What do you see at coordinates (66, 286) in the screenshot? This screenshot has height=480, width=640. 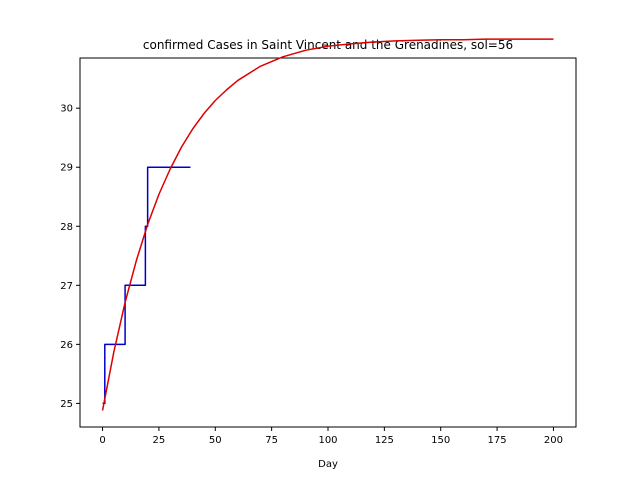 I see `y-tick-label: 27` at bounding box center [66, 286].